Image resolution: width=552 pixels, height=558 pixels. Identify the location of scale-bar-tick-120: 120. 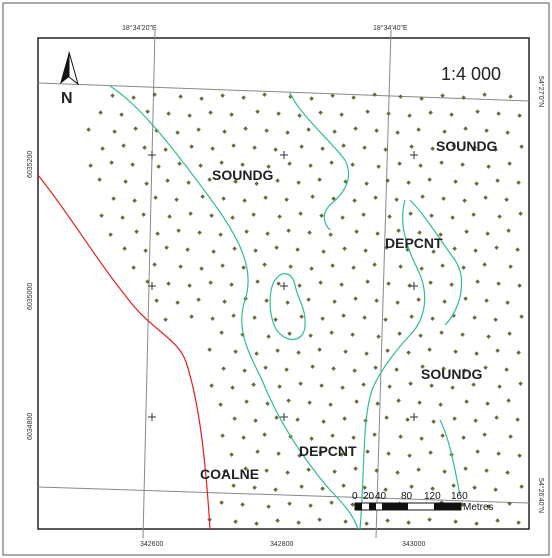
(432, 496).